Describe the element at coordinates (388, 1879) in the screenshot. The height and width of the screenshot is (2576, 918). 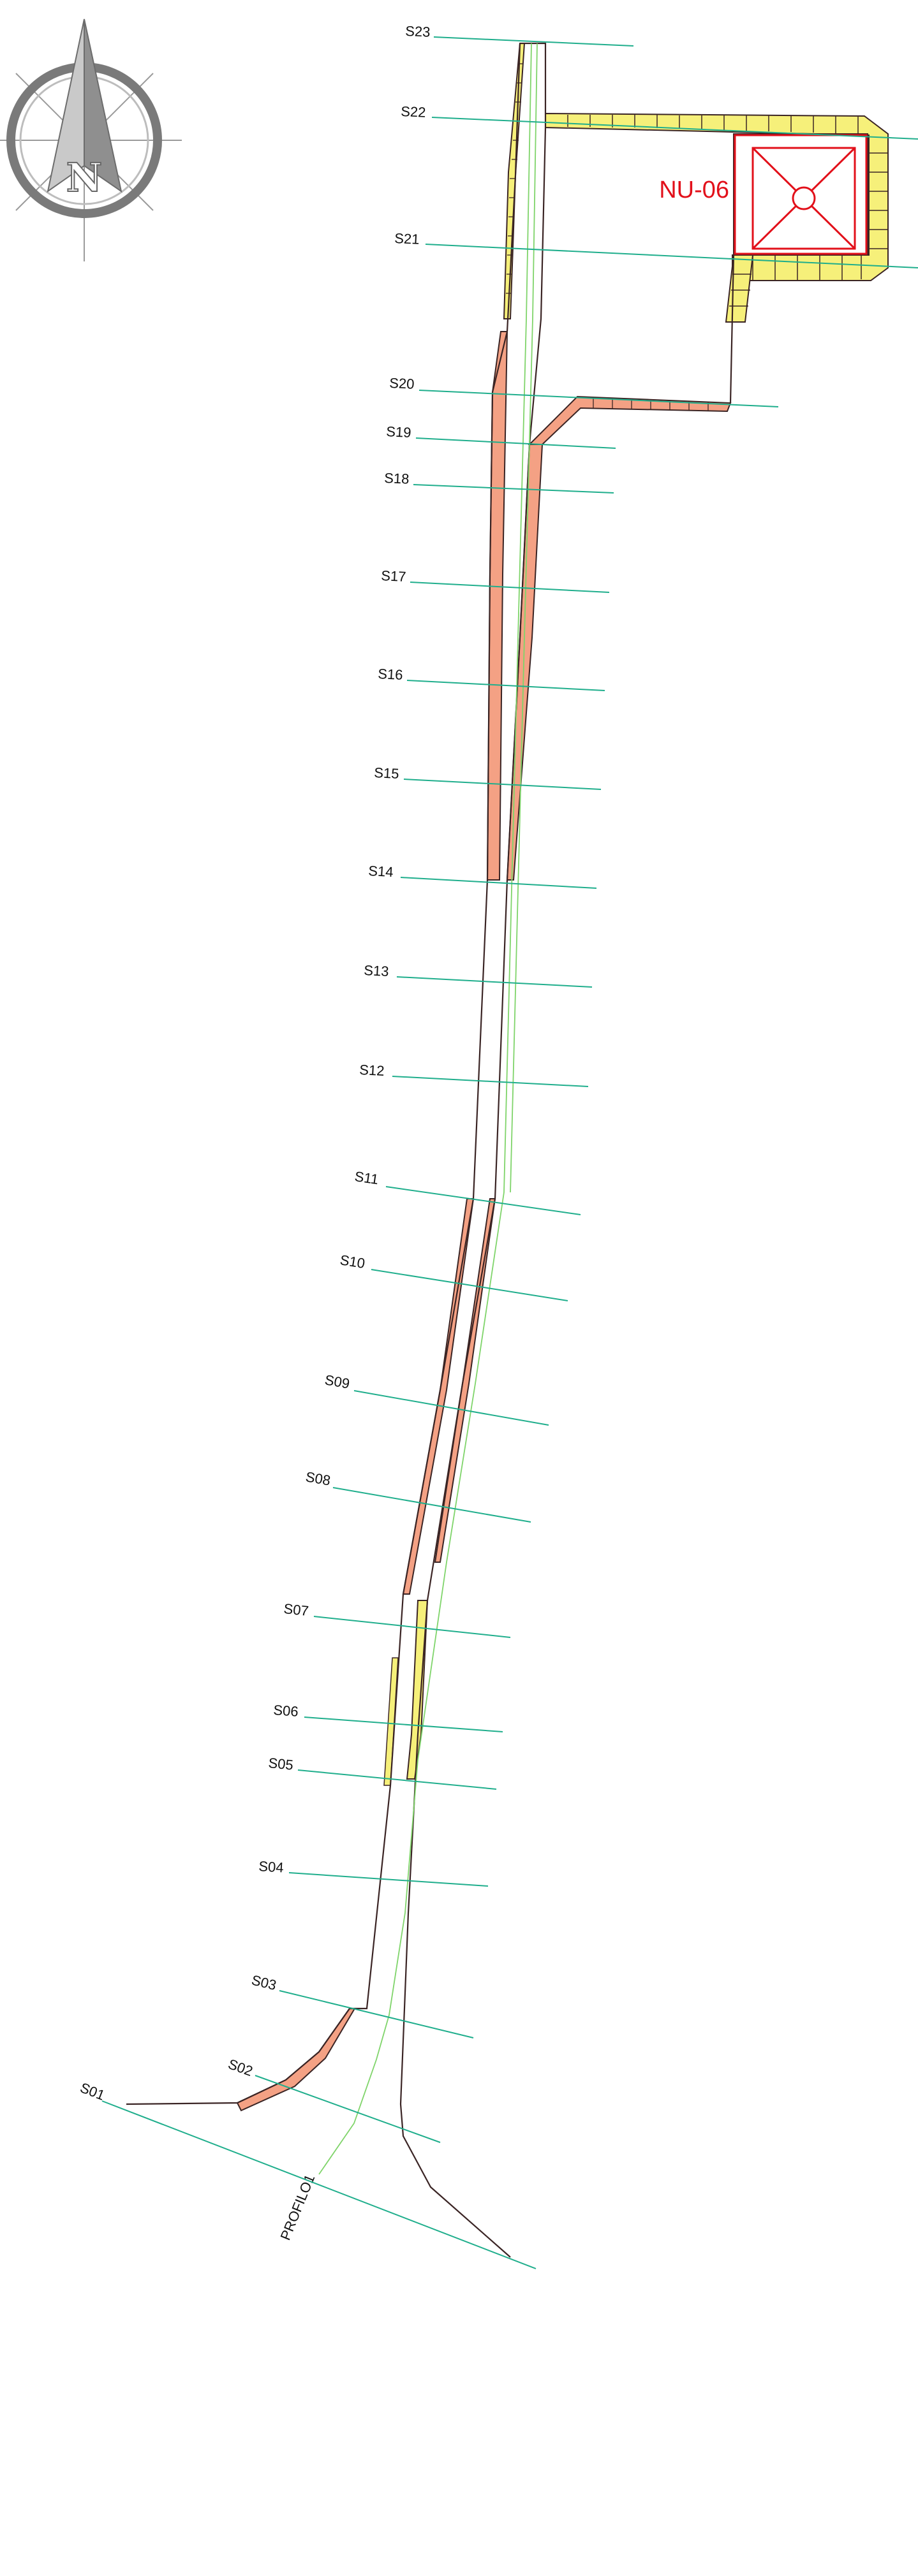
I see `section-line-s04` at that location.